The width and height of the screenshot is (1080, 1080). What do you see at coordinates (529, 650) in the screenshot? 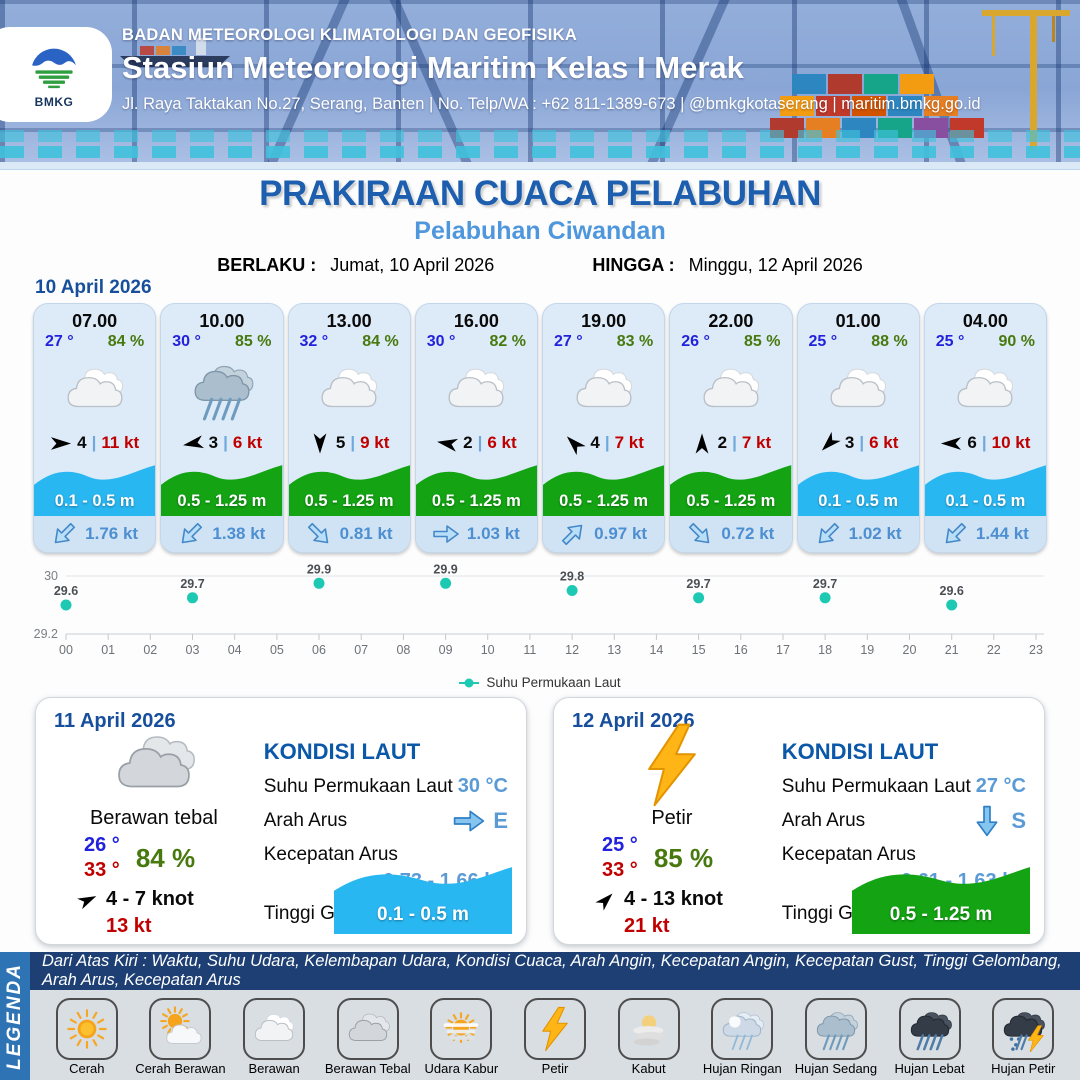
I see `svg-text: 11` at bounding box center [529, 650].